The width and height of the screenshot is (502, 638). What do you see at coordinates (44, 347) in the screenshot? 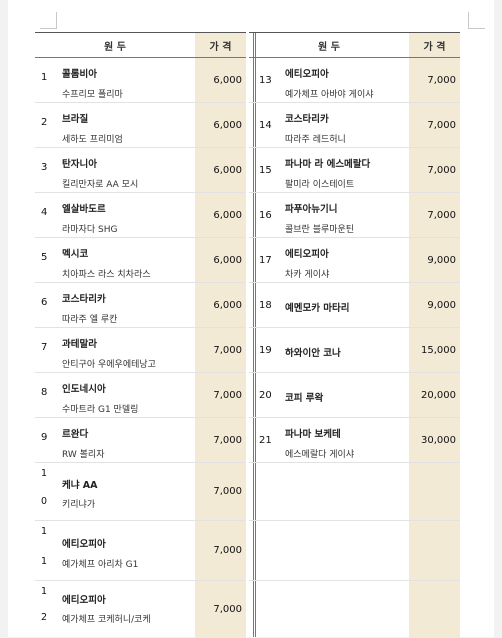
I see `row-number: 7` at bounding box center [44, 347].